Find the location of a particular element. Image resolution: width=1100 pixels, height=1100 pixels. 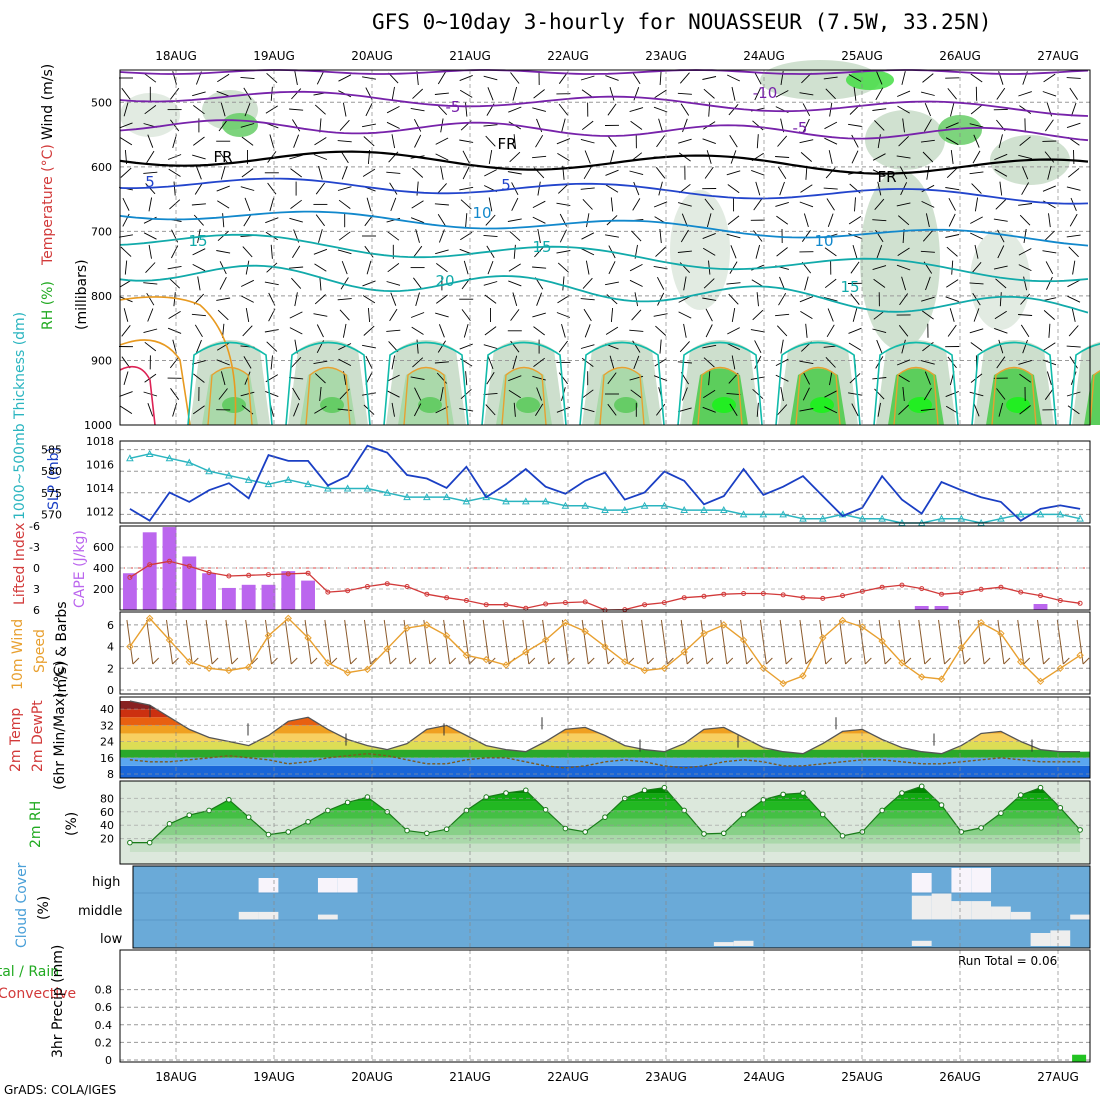

date-bottom-6: 24AUG is located at coordinates (764, 1077).